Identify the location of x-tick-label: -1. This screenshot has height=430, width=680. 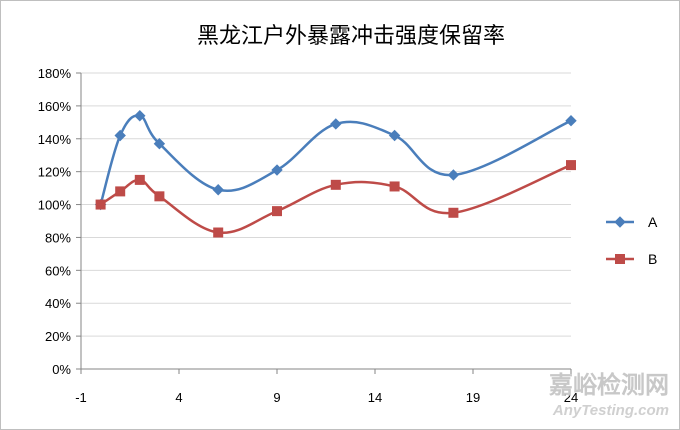
(81, 397).